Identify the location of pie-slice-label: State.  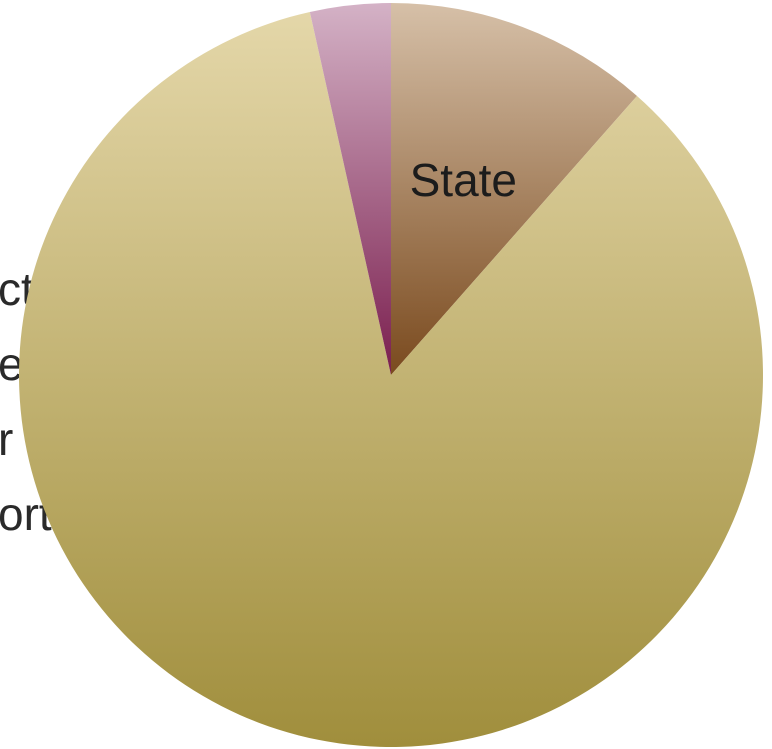
(463, 180).